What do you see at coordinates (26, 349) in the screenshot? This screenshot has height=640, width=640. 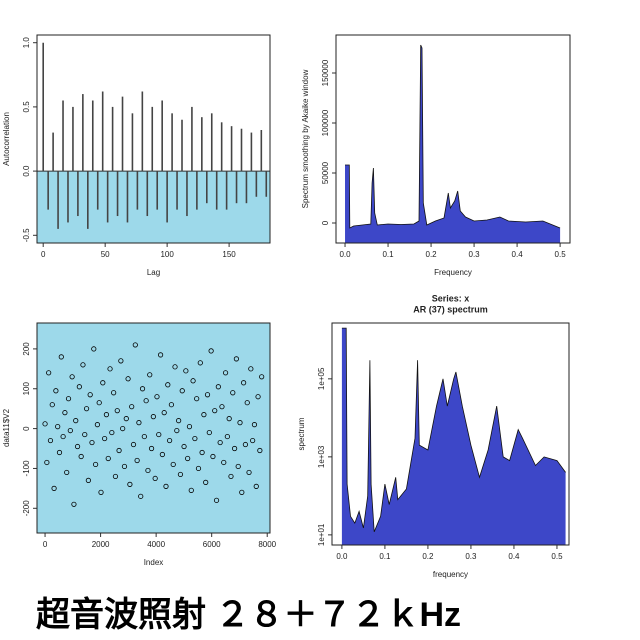 I see `y-tick-label: 200` at bounding box center [26, 349].